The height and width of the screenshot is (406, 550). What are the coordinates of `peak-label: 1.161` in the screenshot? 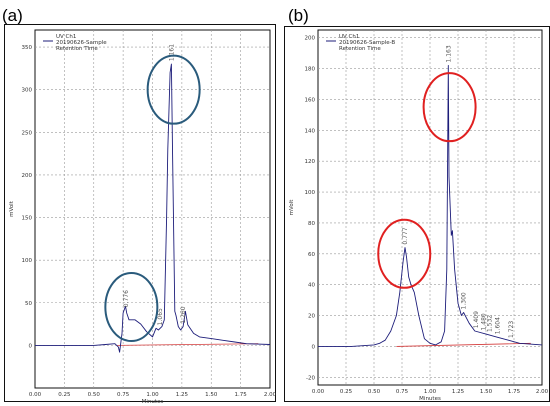 It's located at (171, 52).